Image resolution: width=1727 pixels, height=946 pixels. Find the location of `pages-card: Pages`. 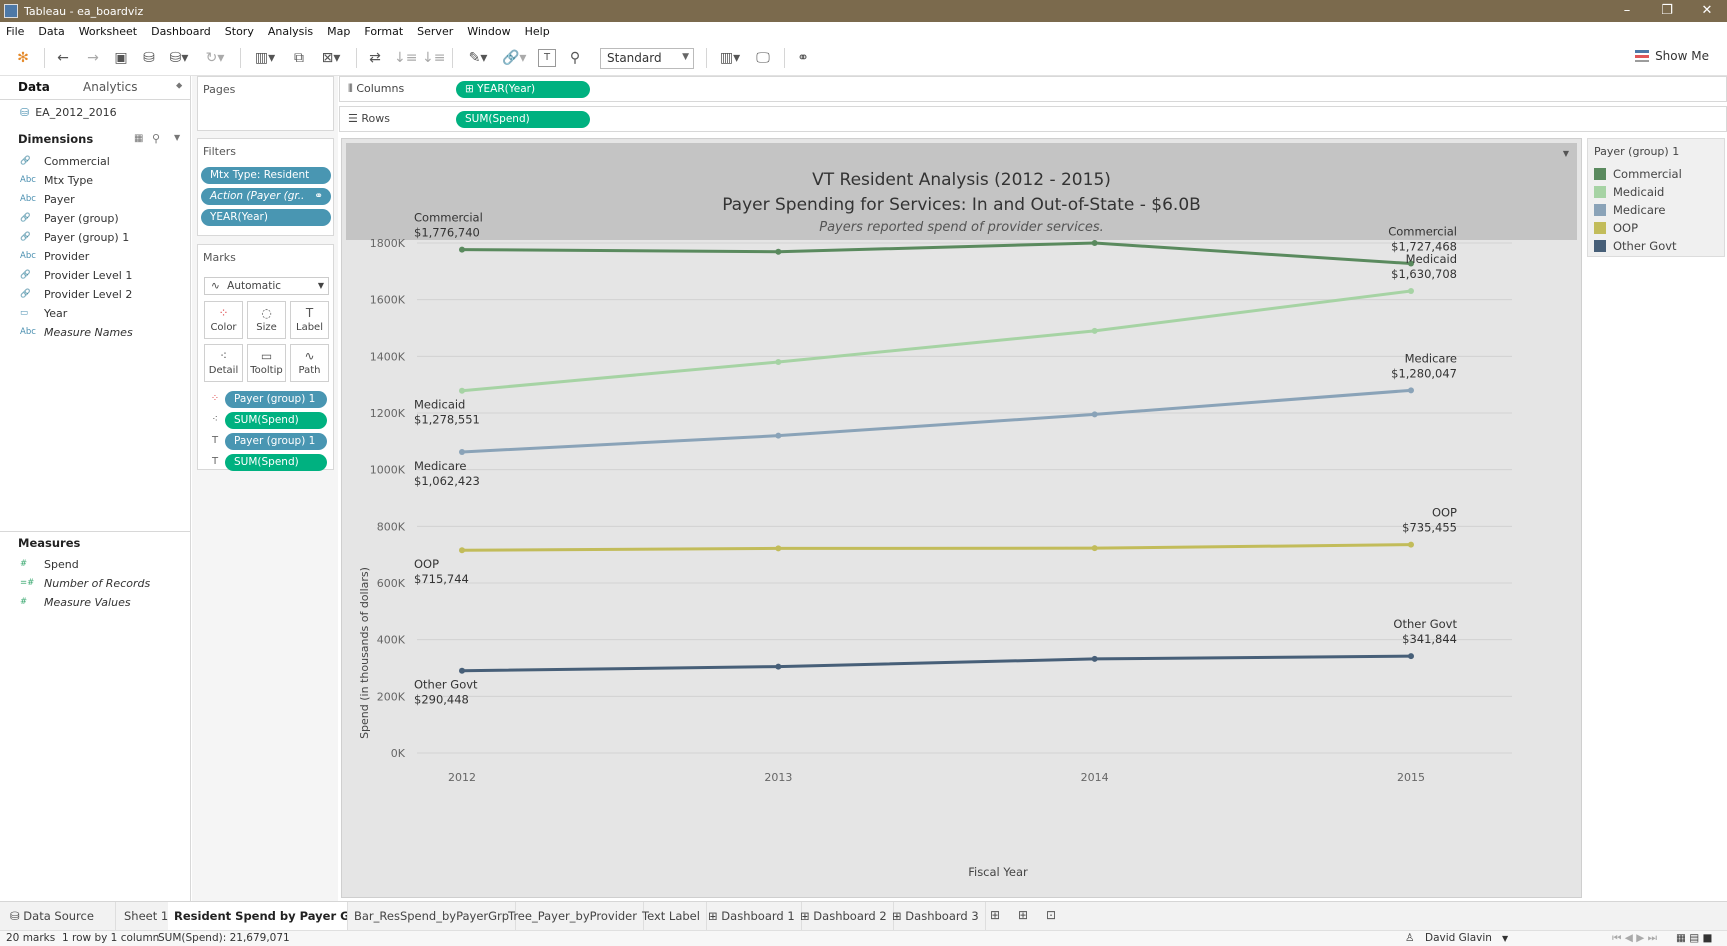

pages-card: Pages is located at coordinates (265, 103).